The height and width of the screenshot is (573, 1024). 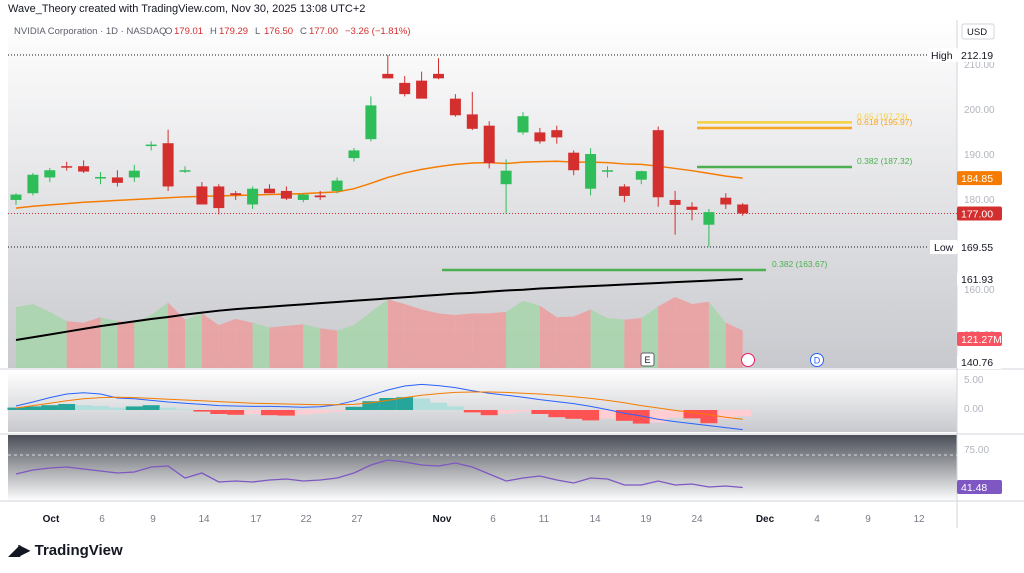 I want to click on ema-tag, so click(x=979, y=178).